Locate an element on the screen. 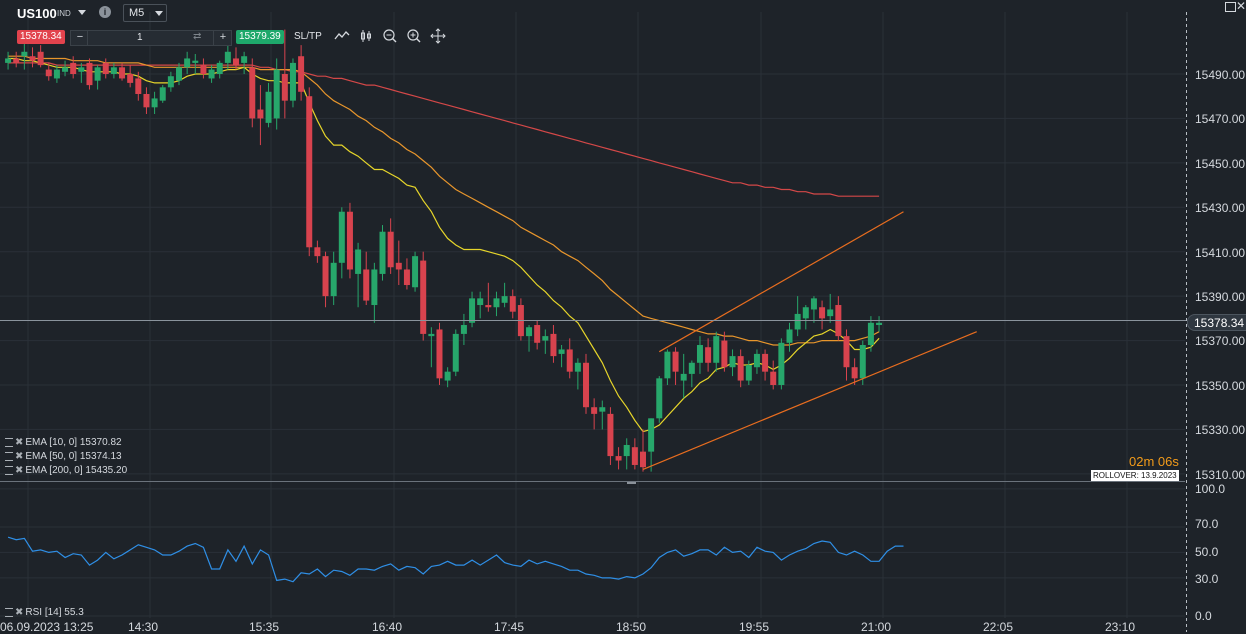  timeframe-select: M5 is located at coordinates (145, 13).